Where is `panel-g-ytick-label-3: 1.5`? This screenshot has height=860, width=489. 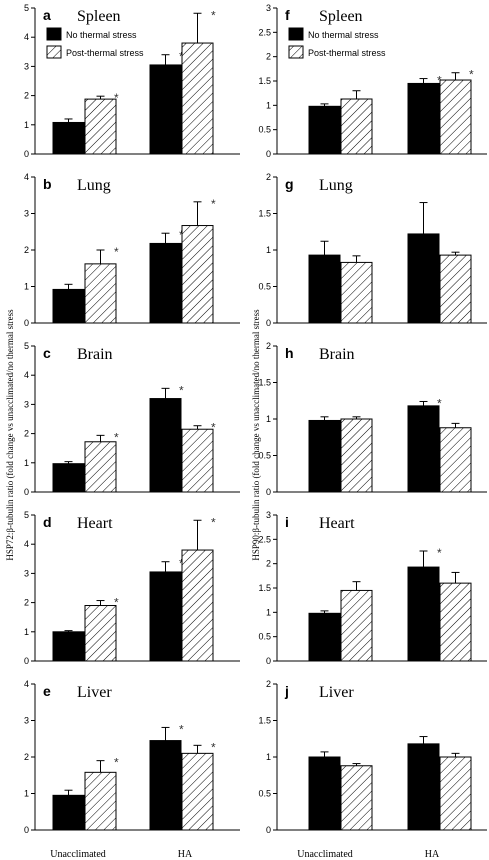
panel-g-ytick-label-3: 1.5 is located at coordinates (264, 214).